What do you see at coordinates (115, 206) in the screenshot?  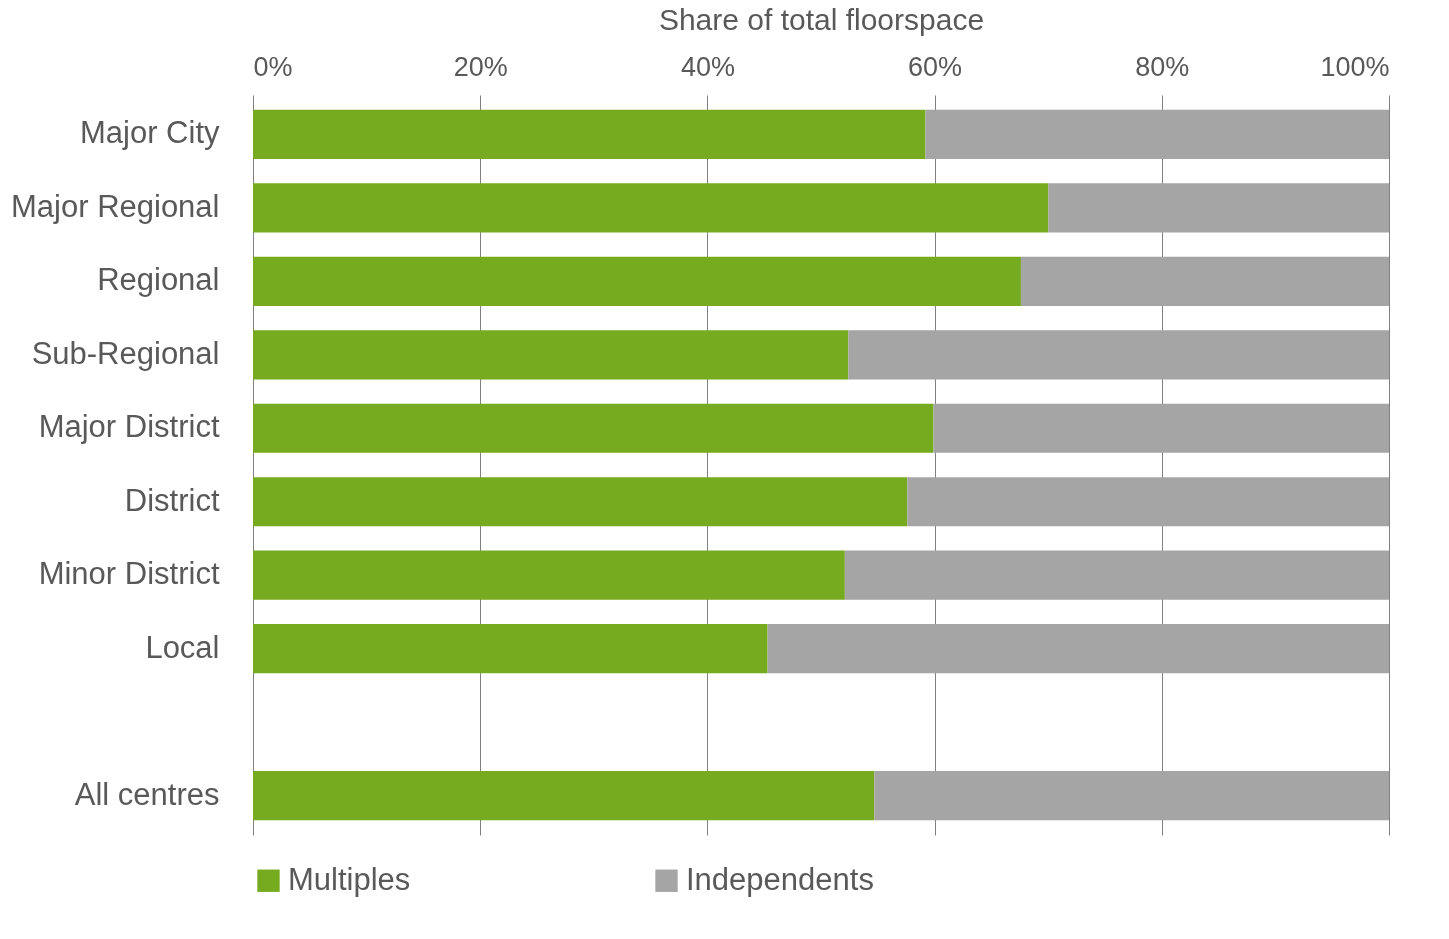 I see `y-tick-label: Major Regional` at bounding box center [115, 206].